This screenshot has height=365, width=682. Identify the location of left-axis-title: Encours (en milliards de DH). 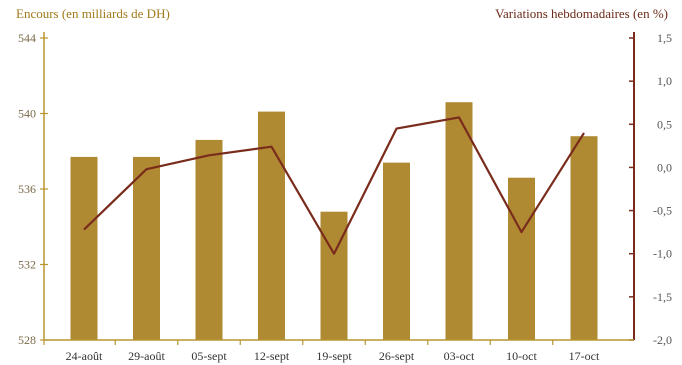
(93, 13).